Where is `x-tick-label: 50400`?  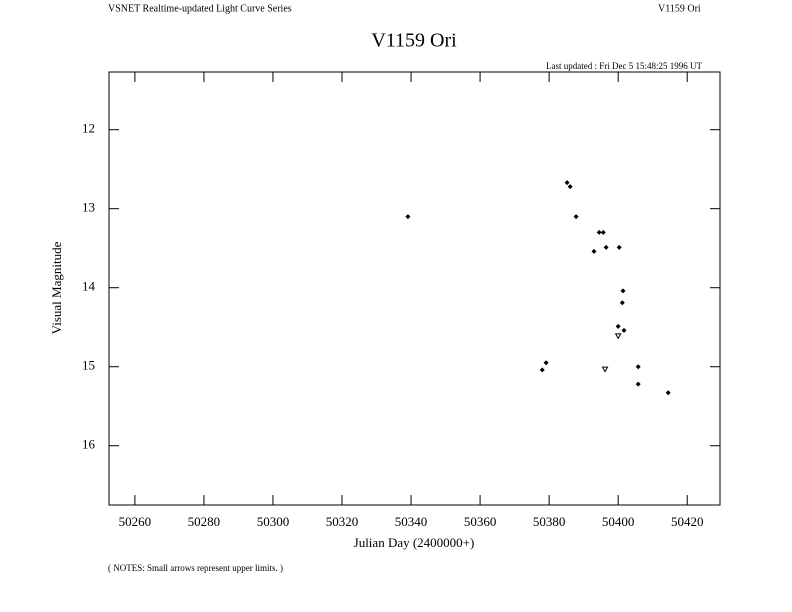
x-tick-label: 50400 is located at coordinates (618, 521).